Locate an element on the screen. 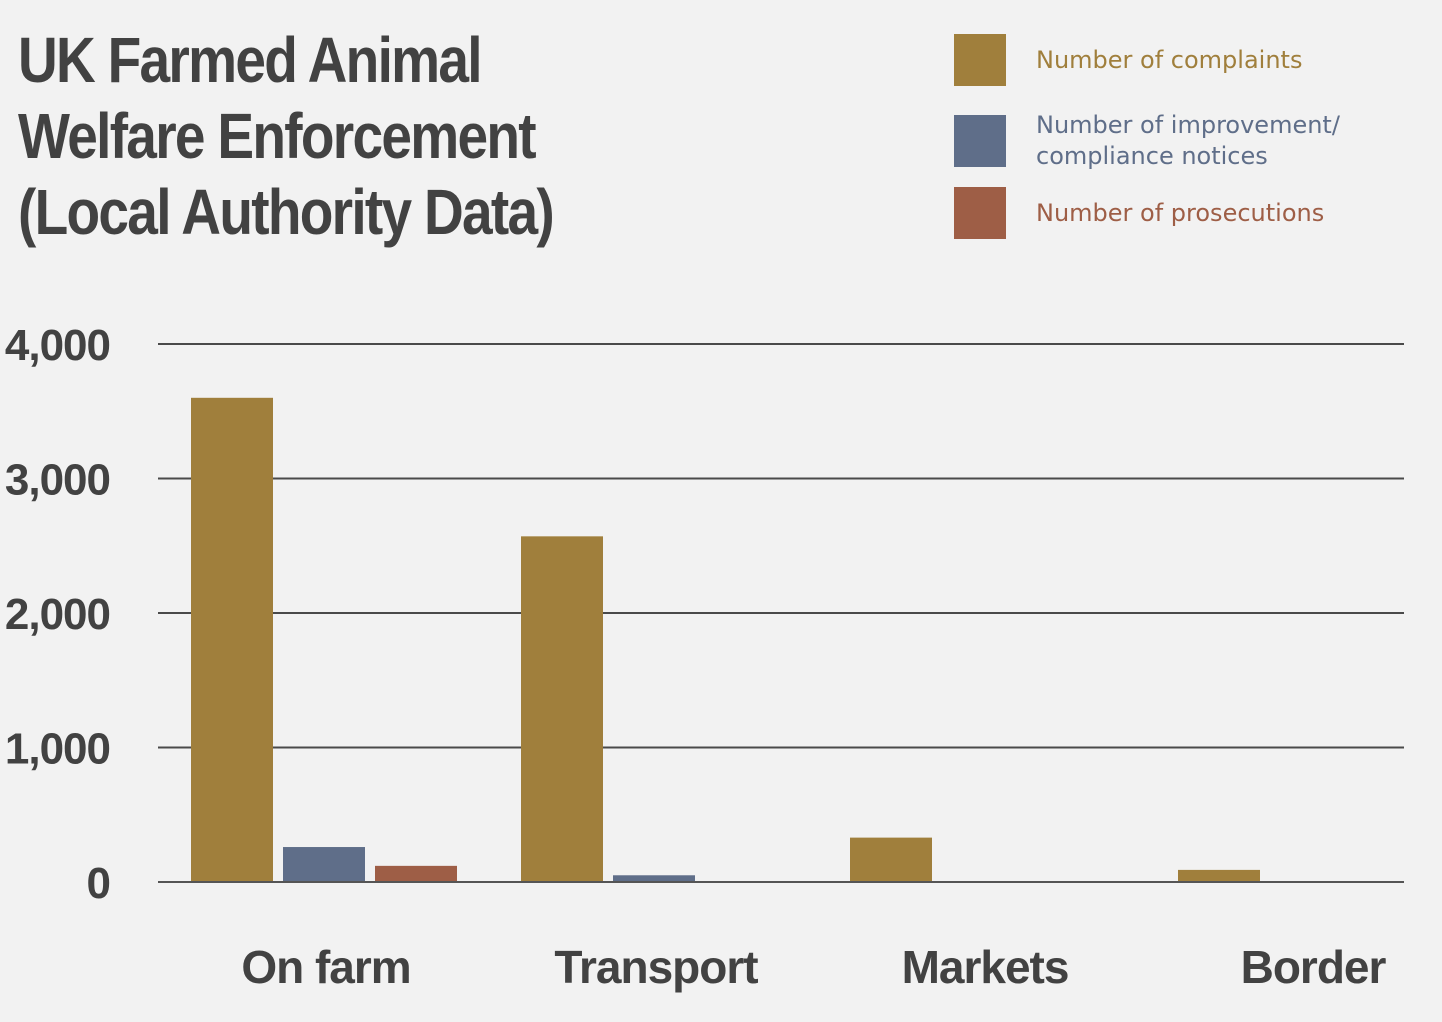 This screenshot has height=1022, width=1442. legend-item-complaints: Number of complaints is located at coordinates (1165, 60).